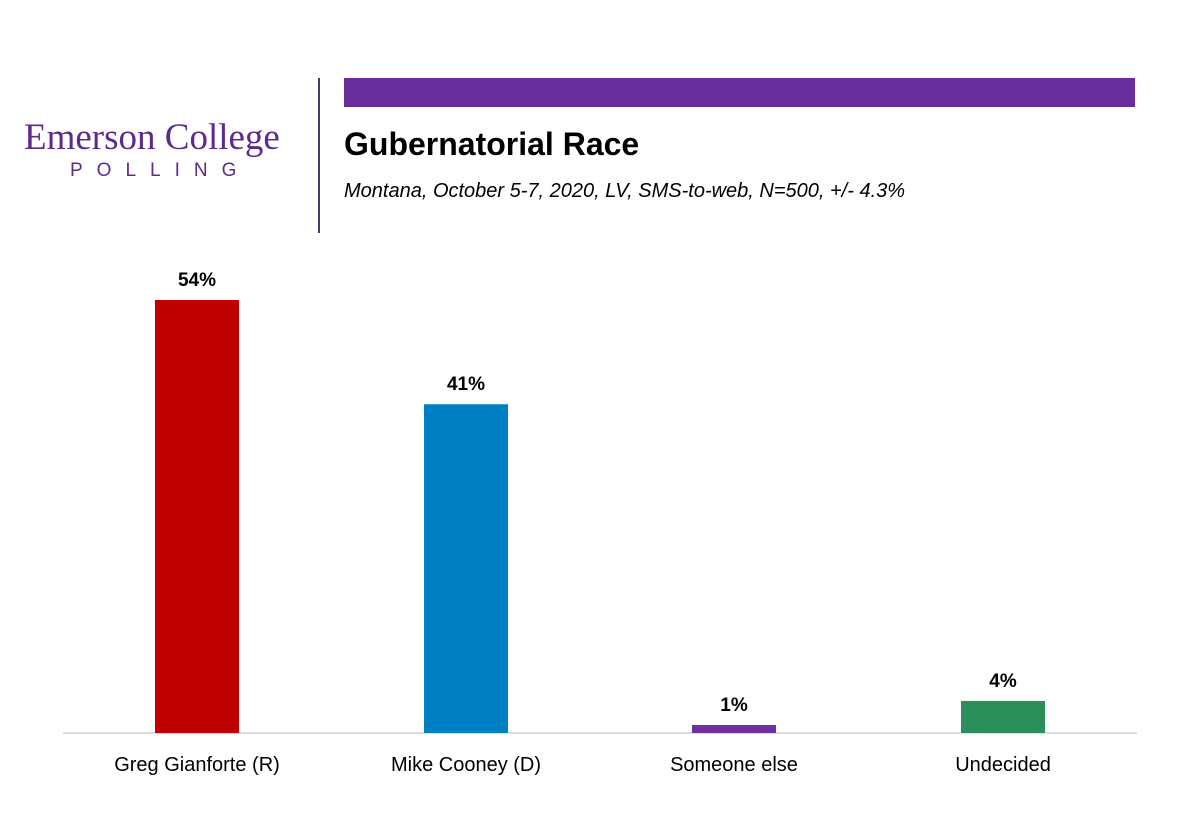 The width and height of the screenshot is (1200, 831). I want to click on category-label-1: Mike Cooney (D), so click(466, 765).